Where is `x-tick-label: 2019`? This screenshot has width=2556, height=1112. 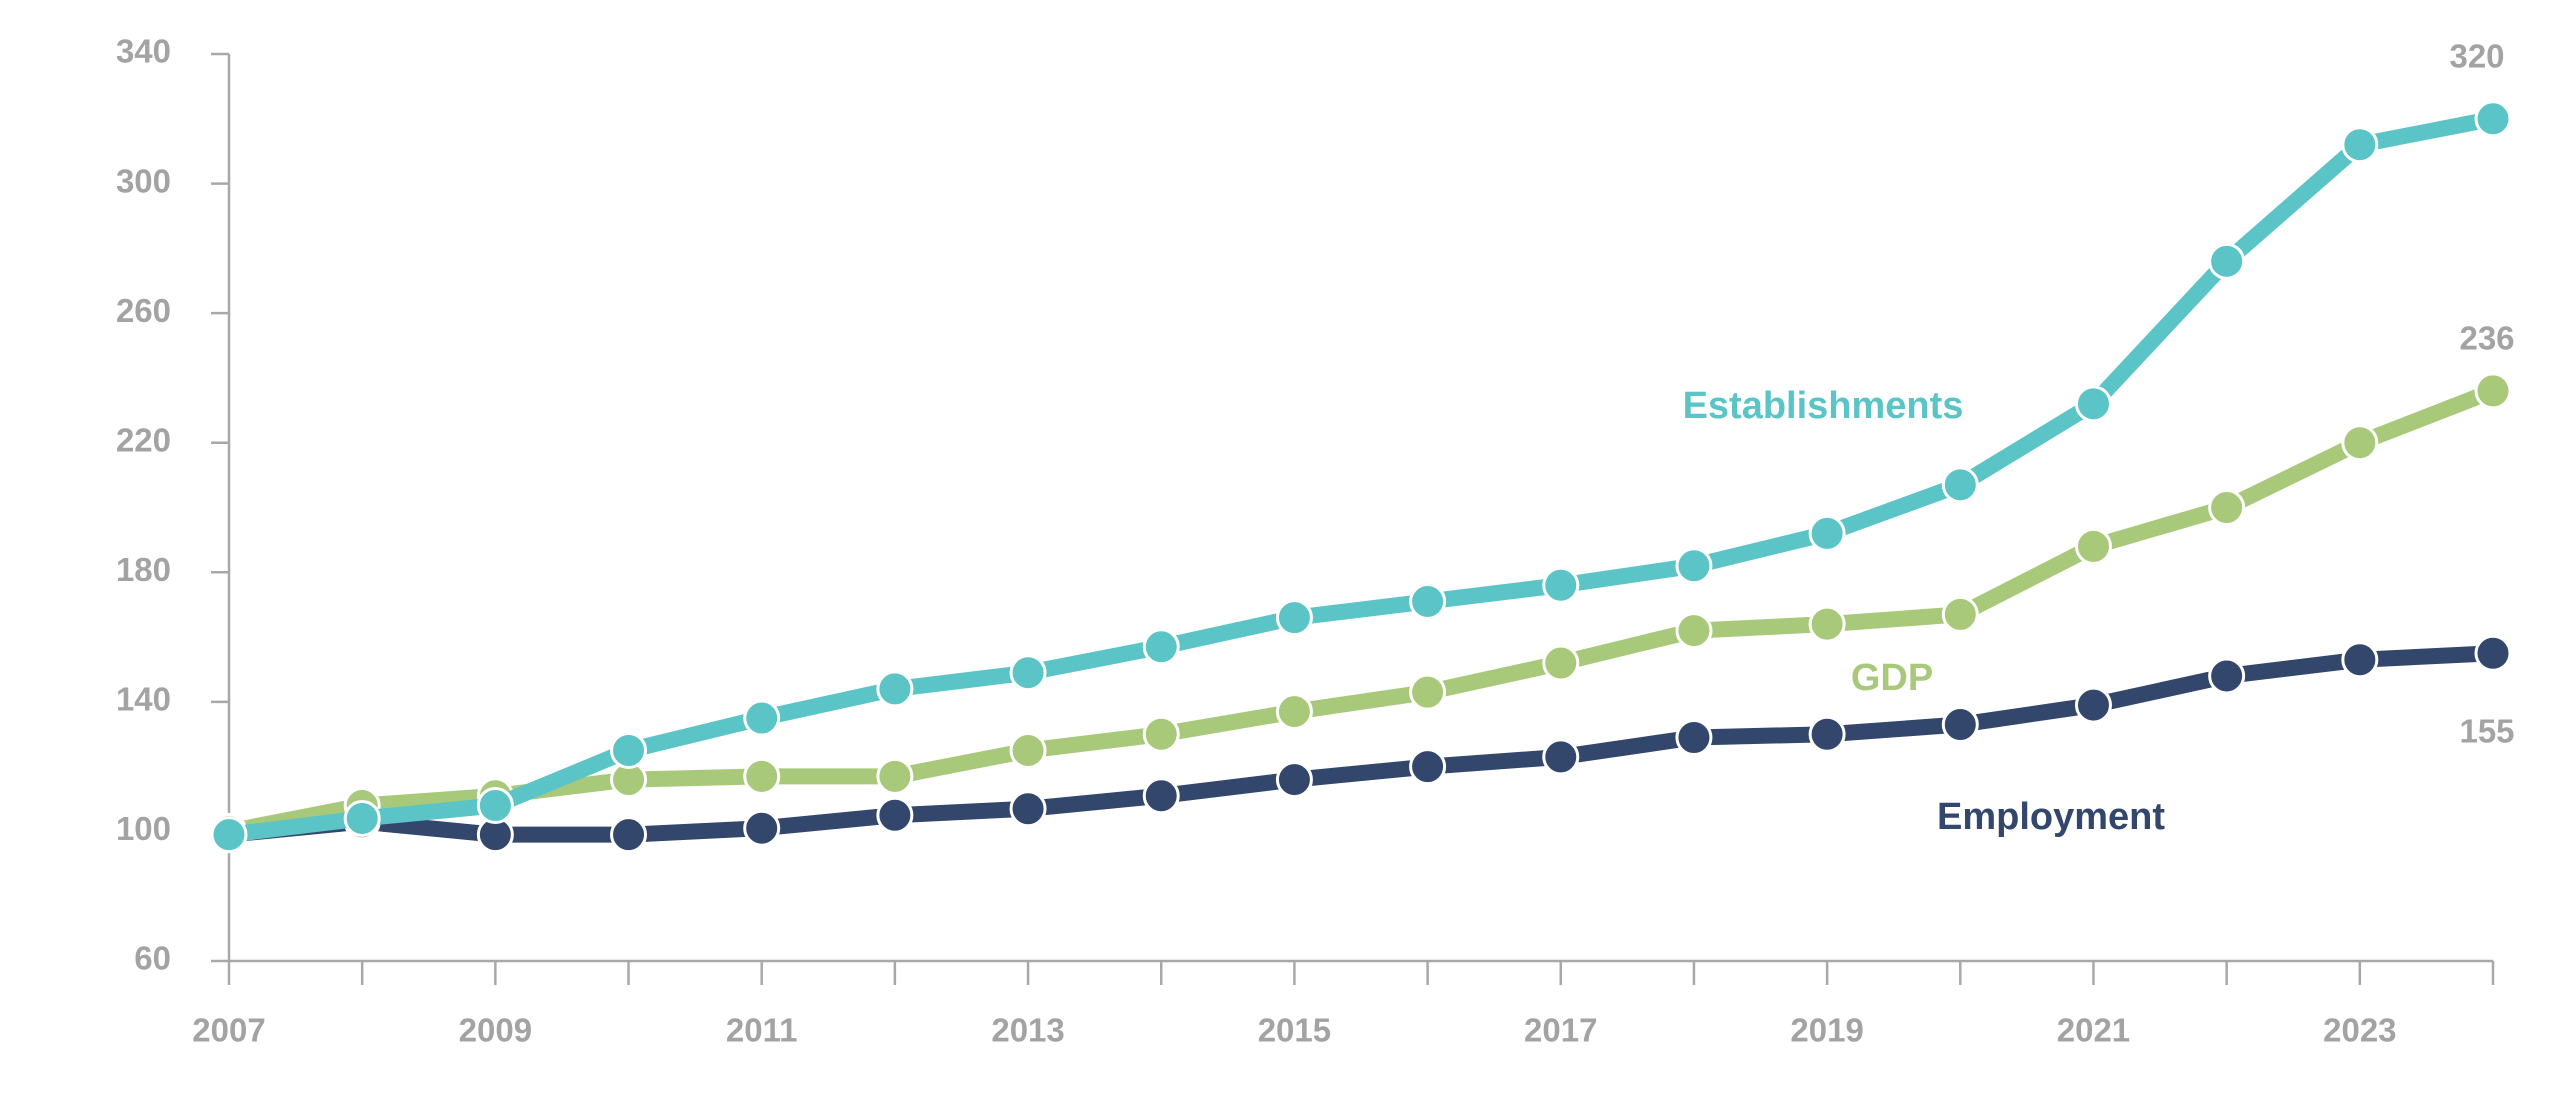
x-tick-label: 2019 is located at coordinates (1826, 1030).